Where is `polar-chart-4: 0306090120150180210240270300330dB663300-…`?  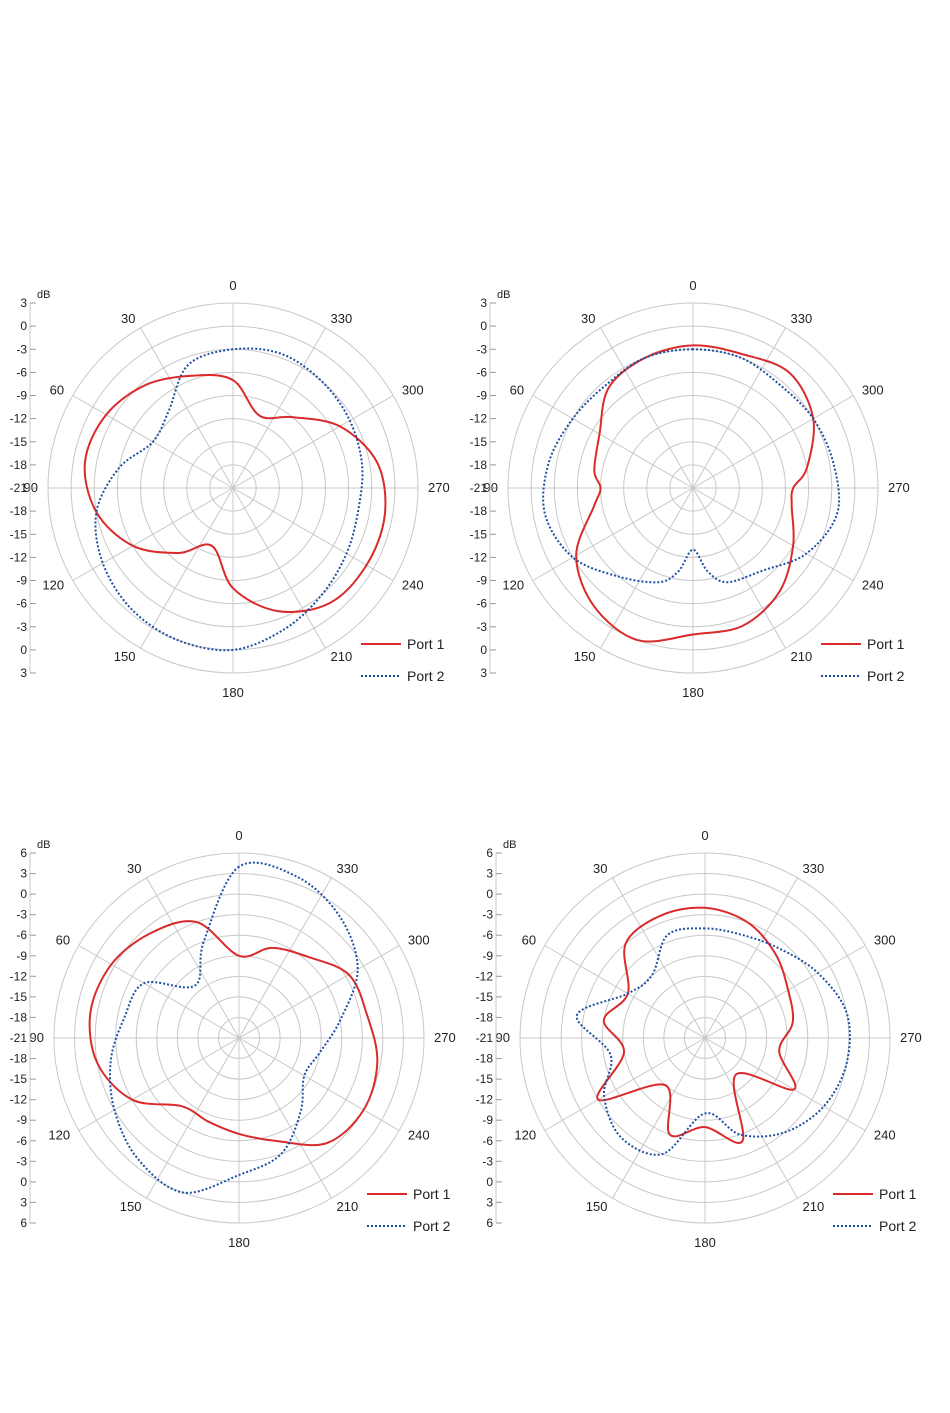 polar-chart-4: 0306090120150180210240270300330dB663300-… is located at coordinates (699, 1039).